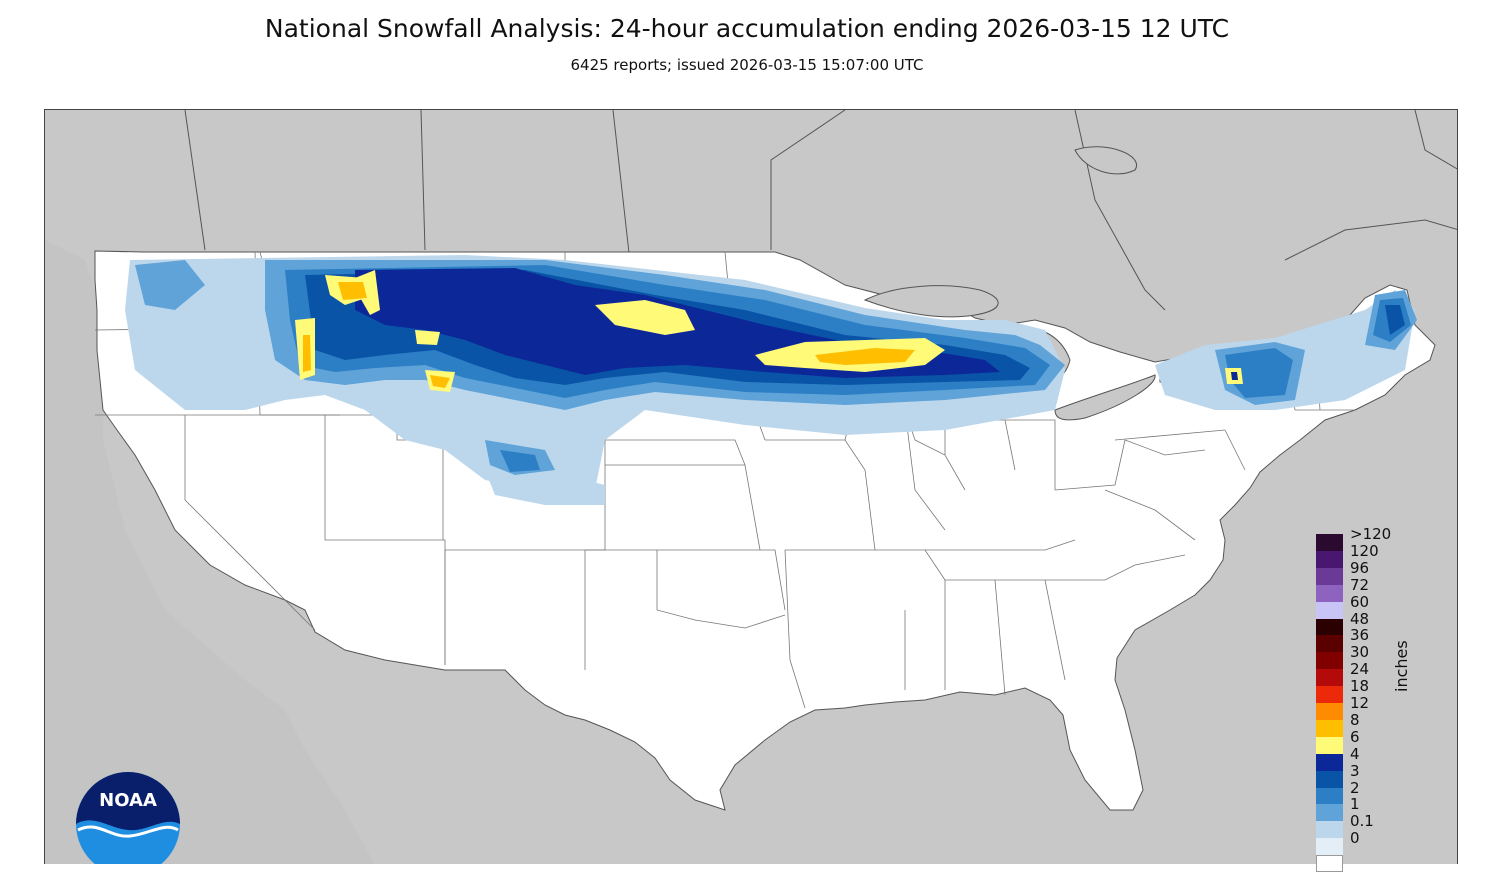 The height and width of the screenshot is (872, 1494). Describe the element at coordinates (1364, 550) in the screenshot. I see `legend-tick-label: 120` at that location.